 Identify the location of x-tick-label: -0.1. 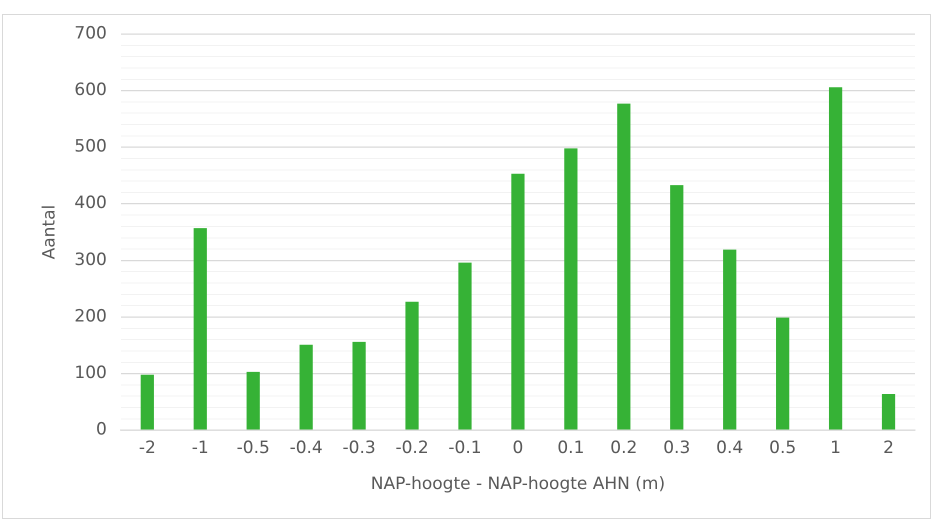
(465, 448).